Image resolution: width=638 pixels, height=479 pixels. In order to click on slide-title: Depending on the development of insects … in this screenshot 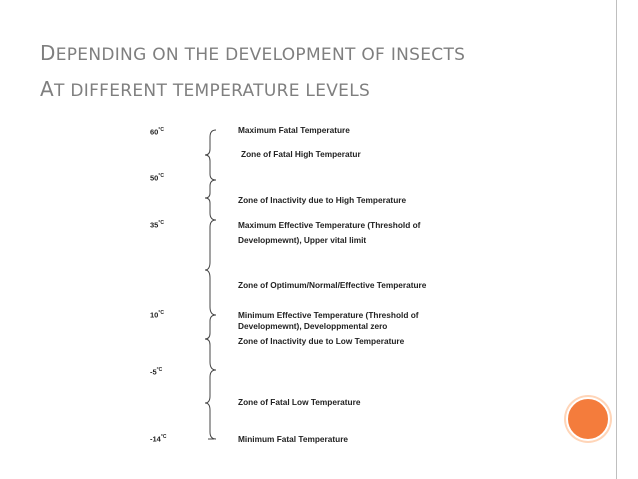, I will do `click(320, 72)`.